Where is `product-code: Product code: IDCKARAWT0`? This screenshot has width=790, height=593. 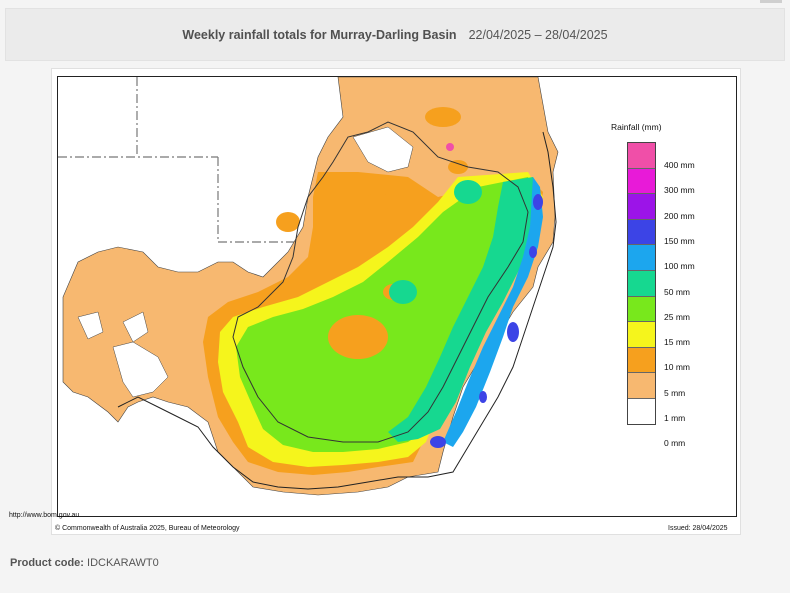
product-code: Product code: IDCKARAWT0 is located at coordinates (84, 563).